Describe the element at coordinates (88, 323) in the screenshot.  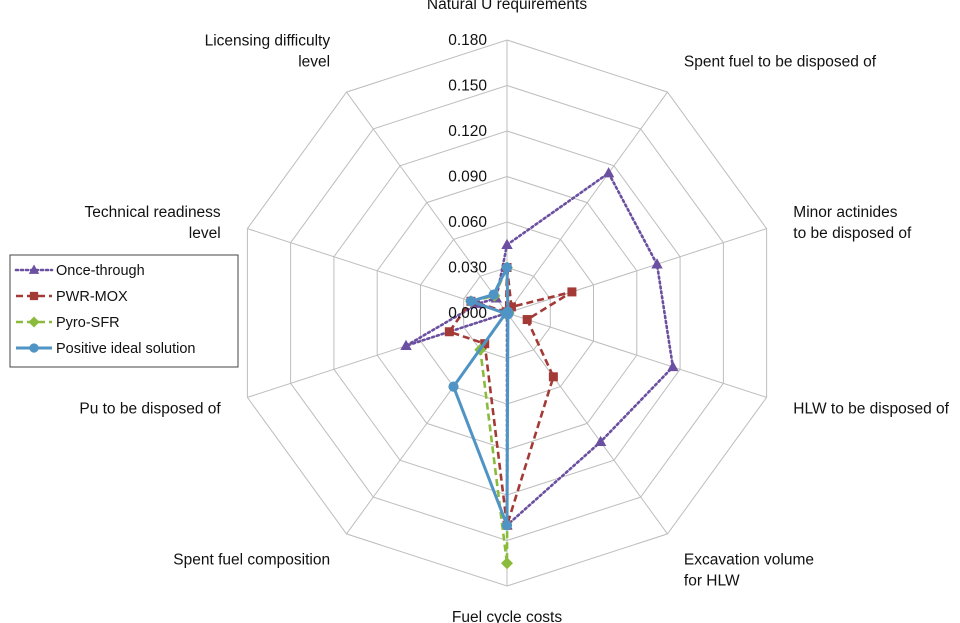
I see `legend-label: Pyro-SFR` at that location.